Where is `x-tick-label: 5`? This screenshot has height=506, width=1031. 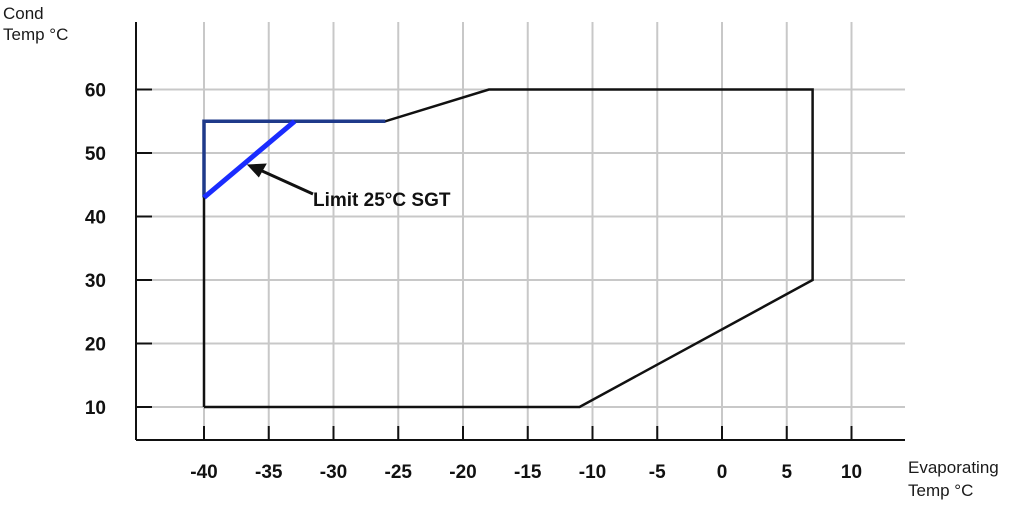 x-tick-label: 5 is located at coordinates (786, 472).